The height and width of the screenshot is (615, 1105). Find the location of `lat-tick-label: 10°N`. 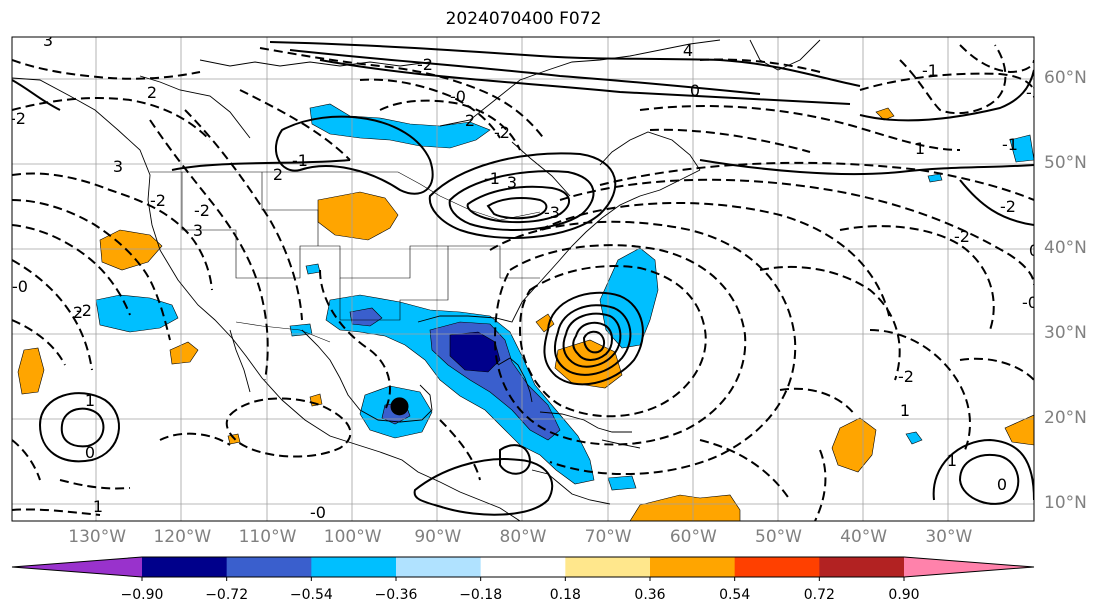

lat-tick-label: 10°N is located at coordinates (1065, 503).